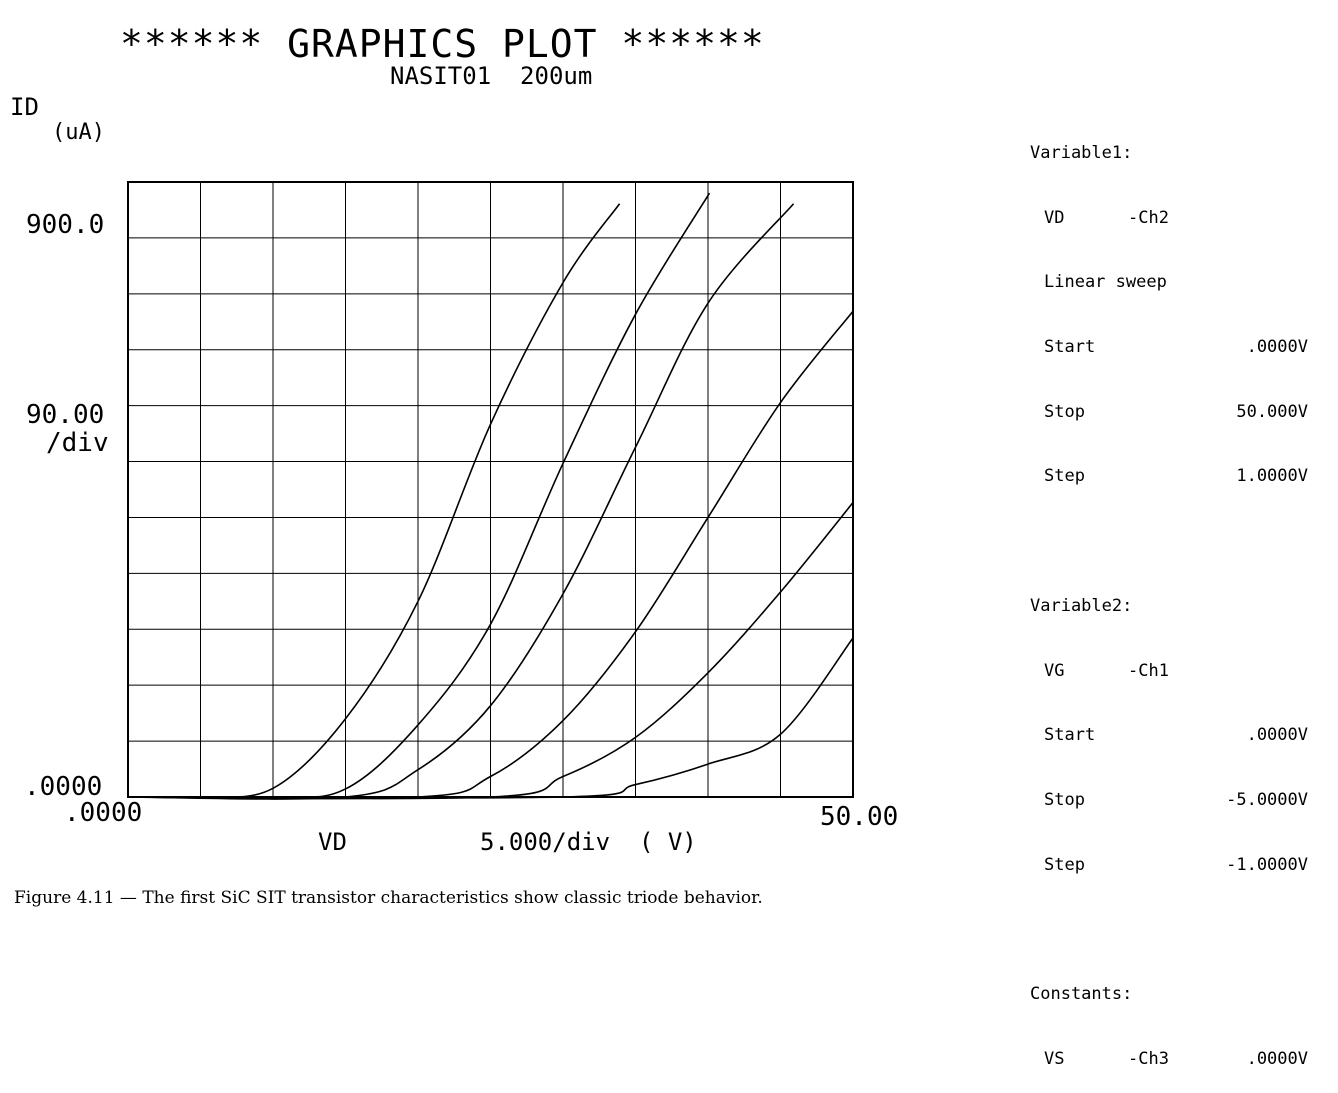  I want to click on var2-start-value: .0000V, so click(1277, 735).